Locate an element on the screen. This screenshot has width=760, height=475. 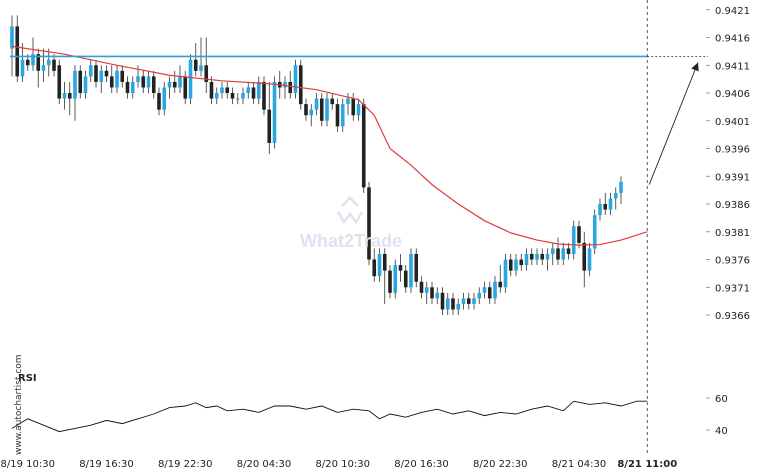
rsi-axis: 60 40 is located at coordinates (717, 415).